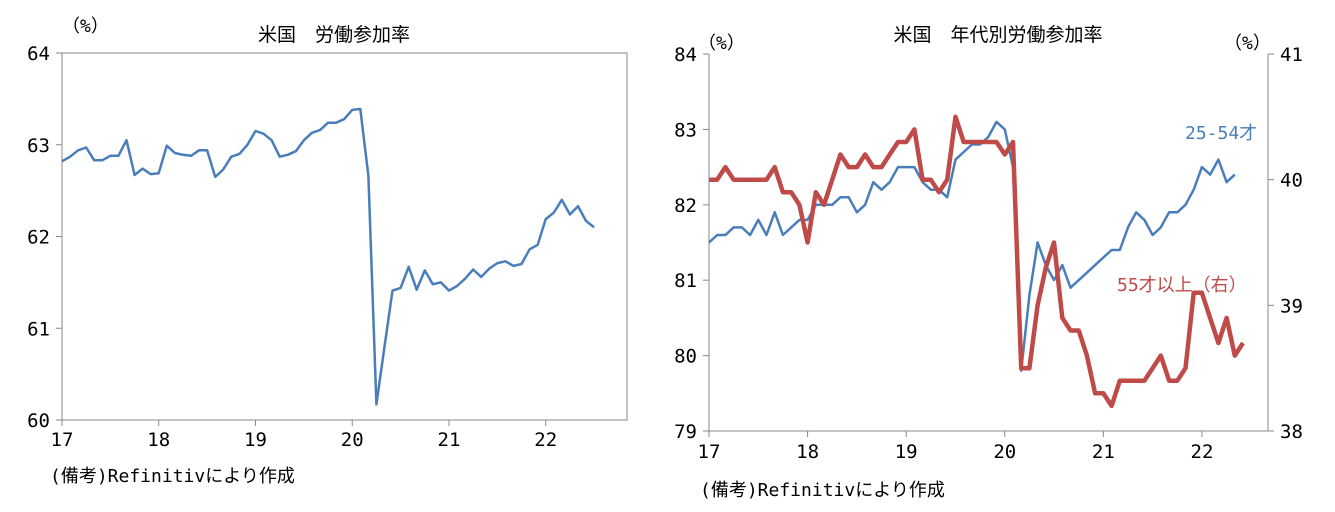 The height and width of the screenshot is (512, 1335). I want to click on left-x-tick-label: 22, so click(545, 440).